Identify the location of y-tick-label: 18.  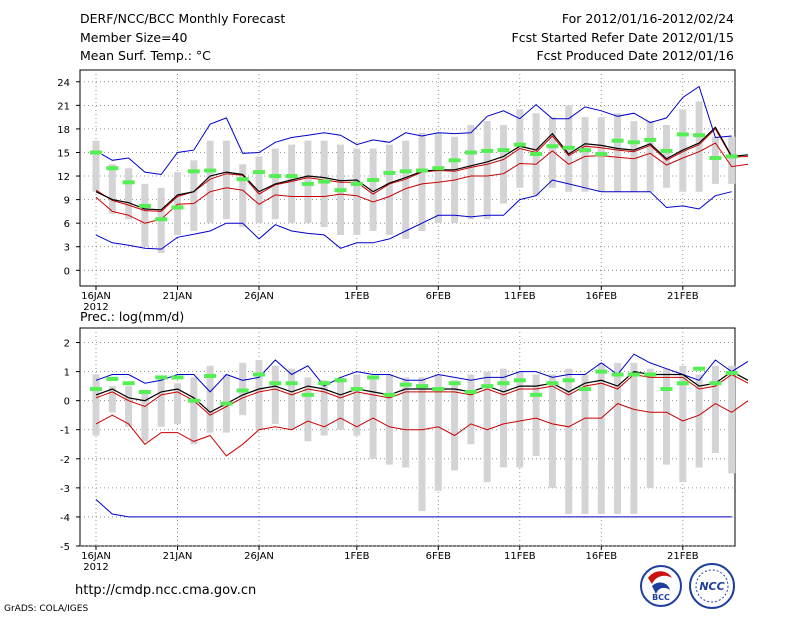
(63, 130).